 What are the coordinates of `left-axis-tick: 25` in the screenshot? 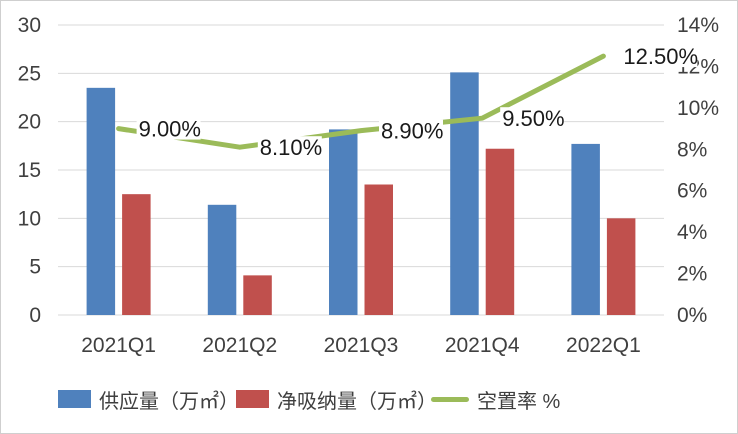 It's located at (29, 73).